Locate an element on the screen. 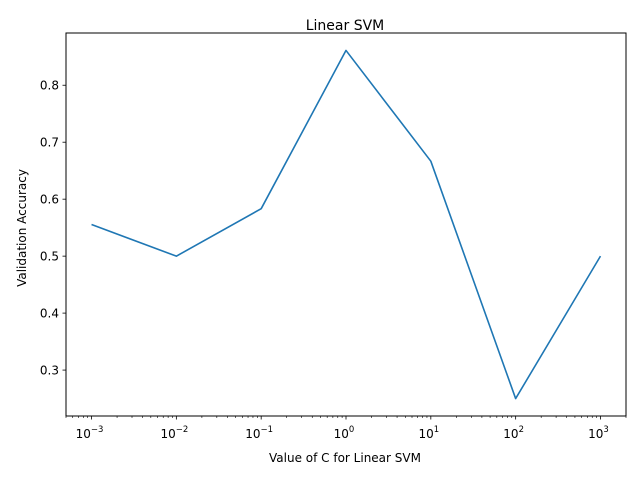 Image resolution: width=640 pixels, height=480 pixels. chart-title: Linear SVM is located at coordinates (345, 26).